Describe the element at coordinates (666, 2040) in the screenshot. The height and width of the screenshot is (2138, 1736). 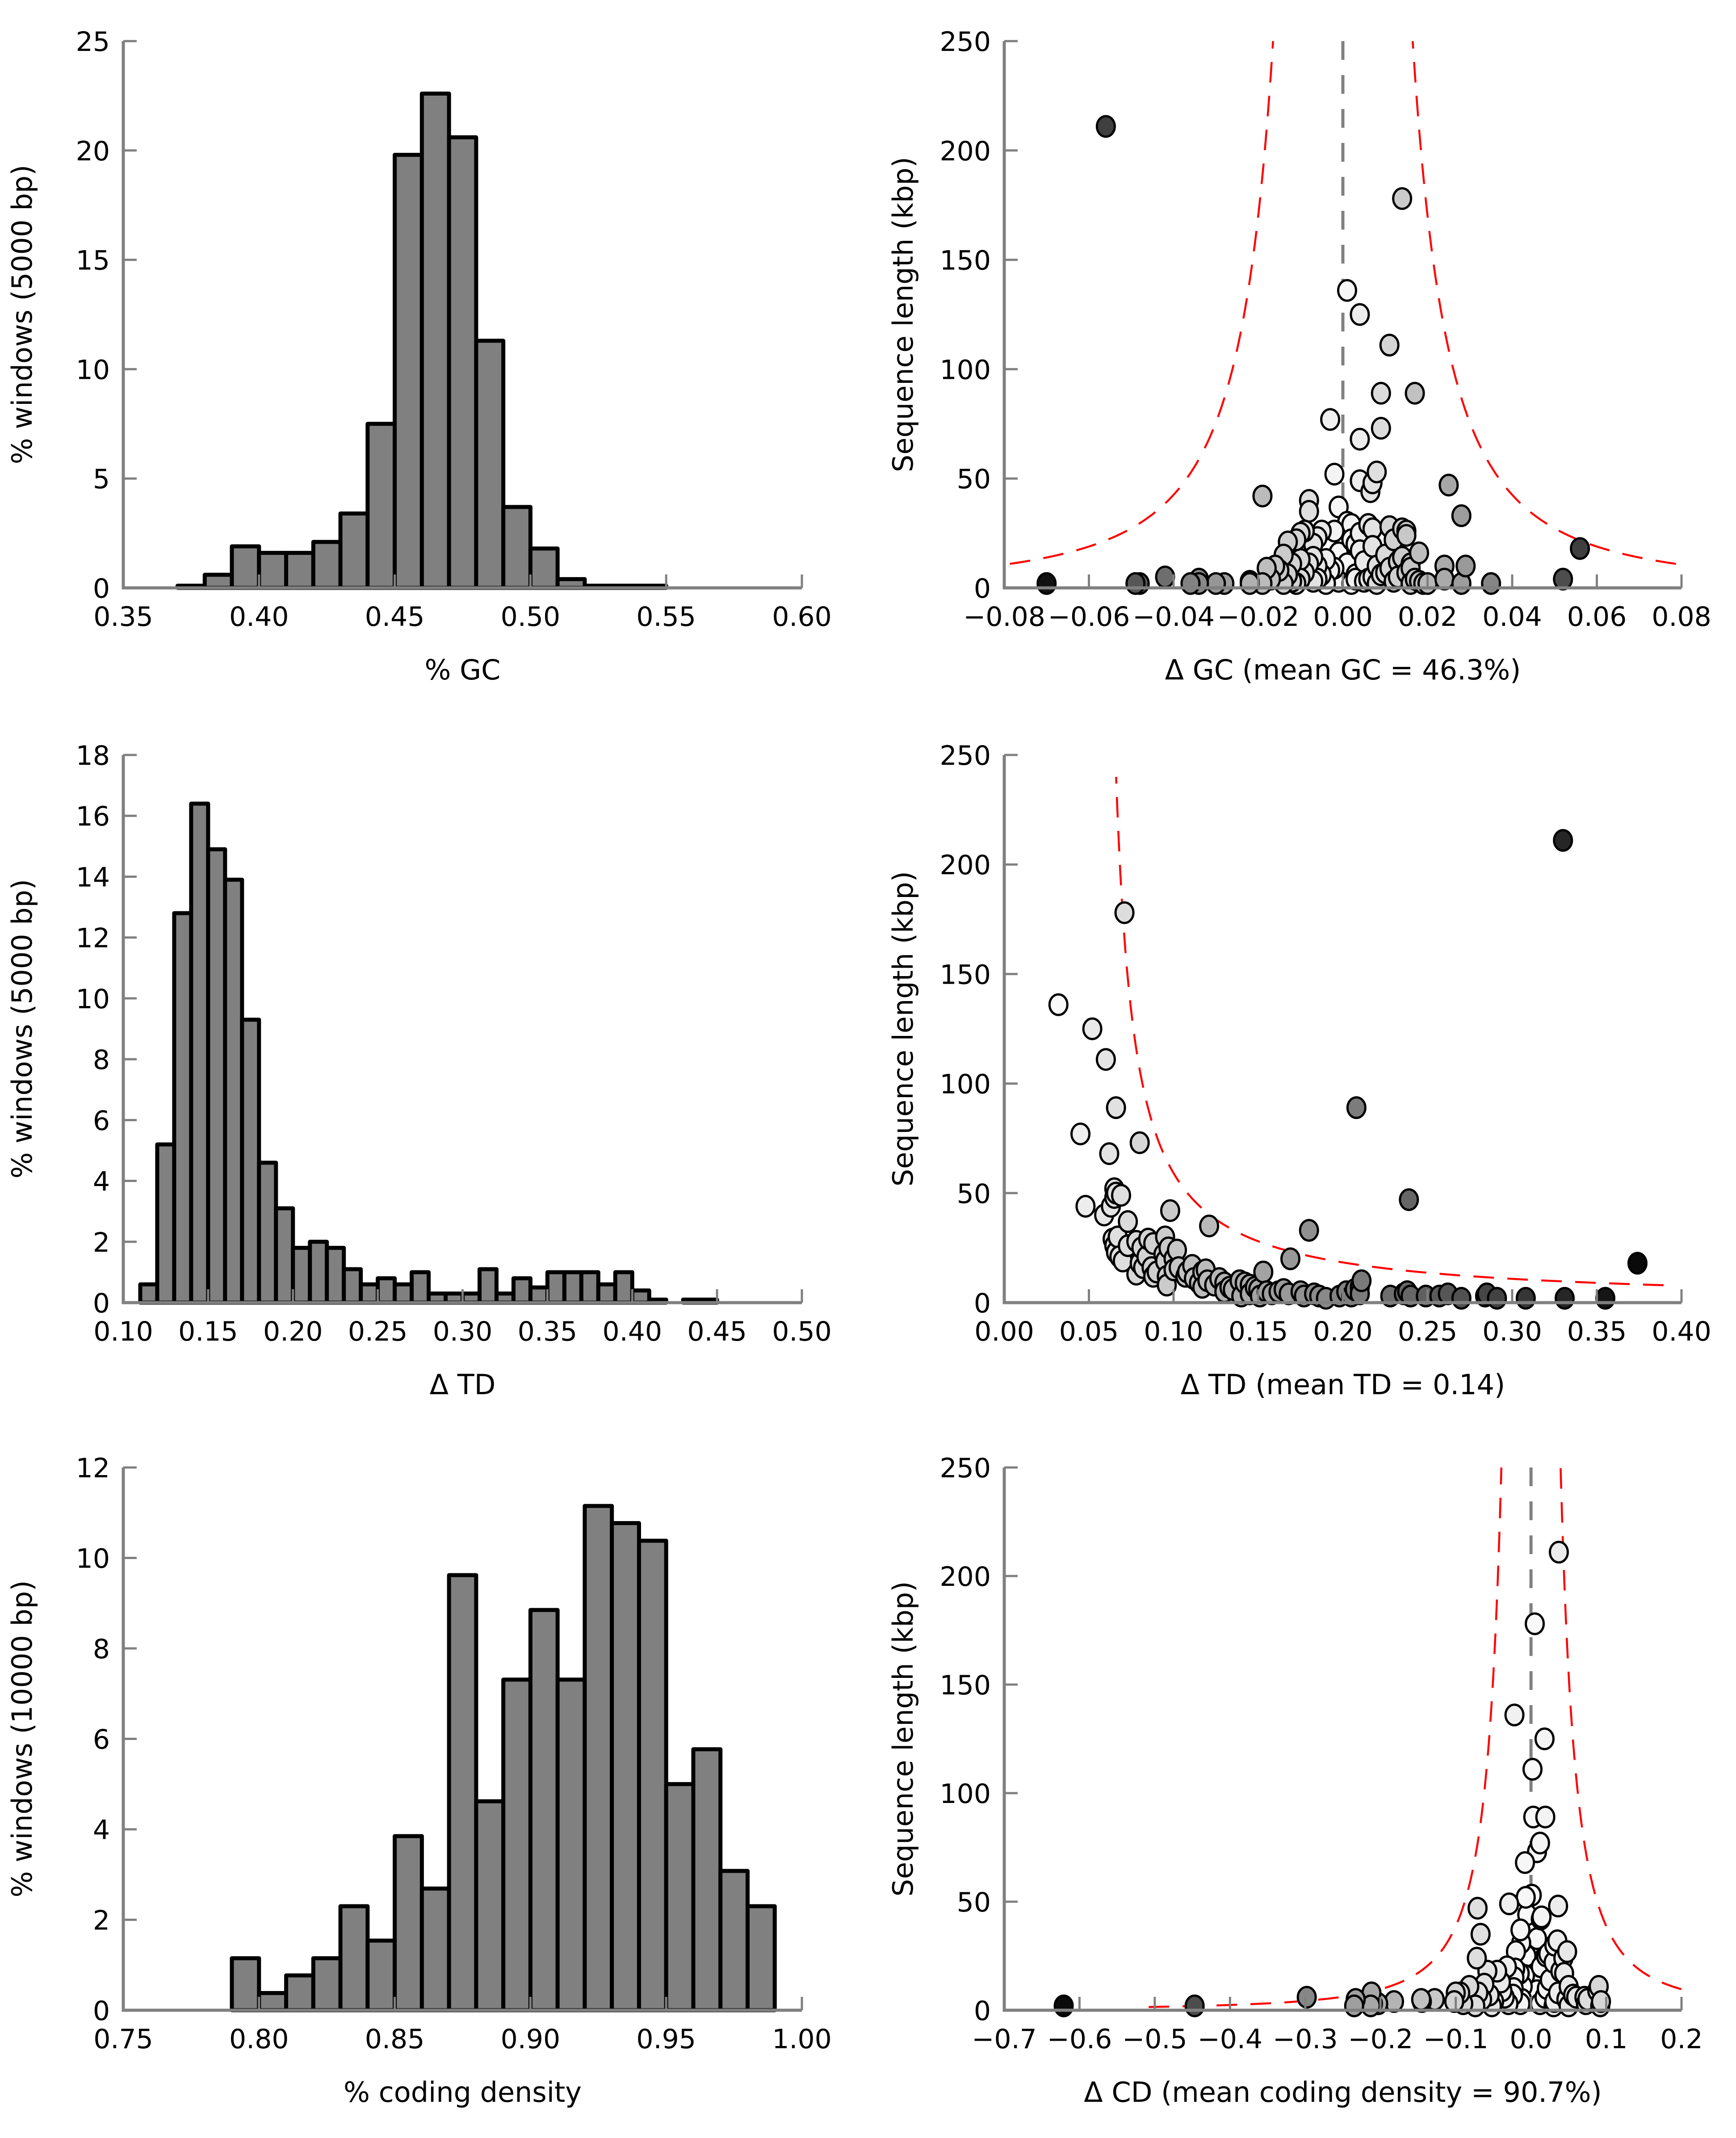
I see `x-tick-label: 0.95` at that location.